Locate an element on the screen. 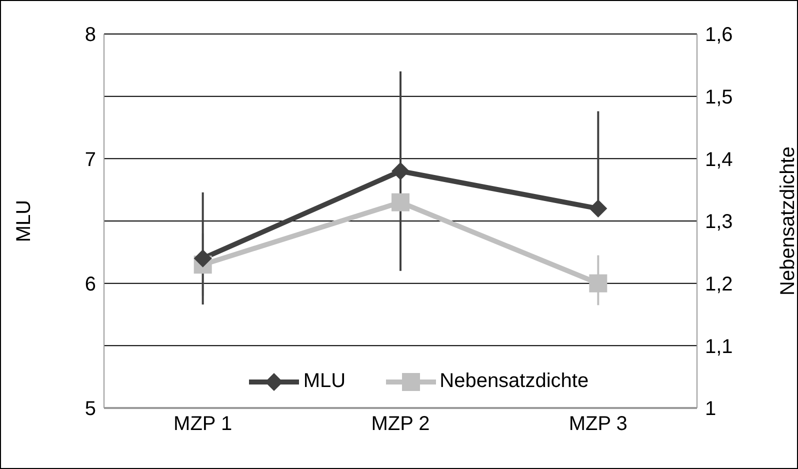  y2-tick-label: 1 is located at coordinates (710, 409).